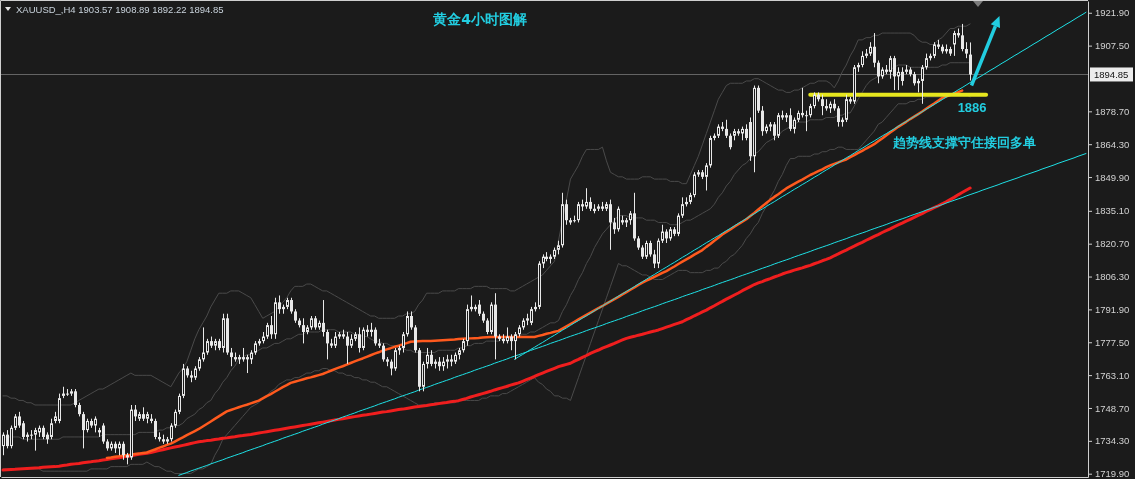  I want to click on y-tick-label: 1719.90, so click(1112, 473).